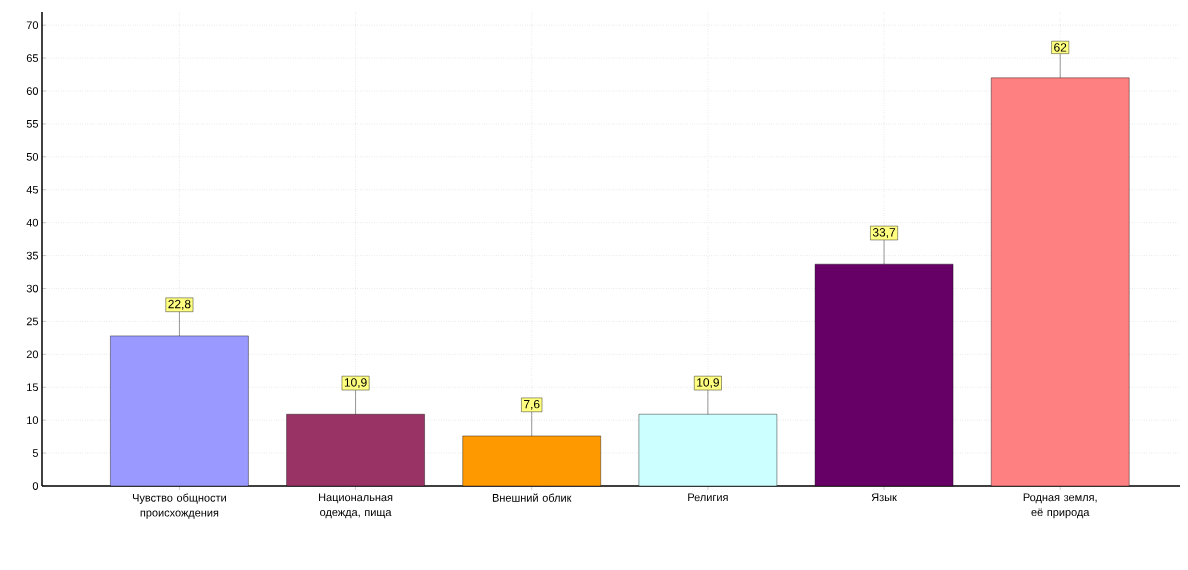 The image size is (1188, 570). Describe the element at coordinates (33, 387) in the screenshot. I see `y-tick-label: 15` at that location.